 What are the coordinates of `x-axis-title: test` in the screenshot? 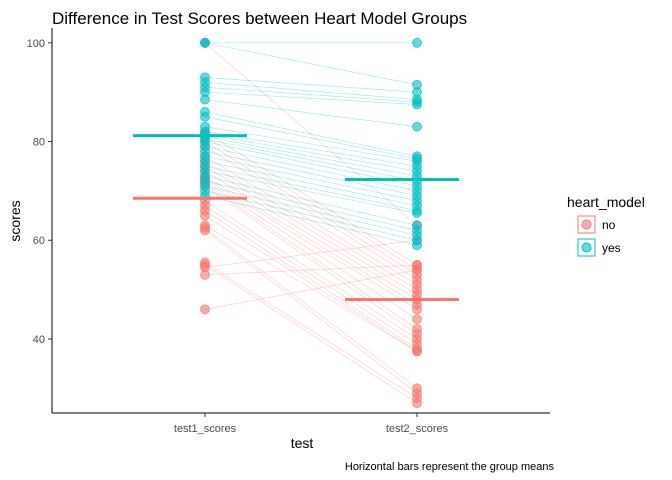 It's located at (302, 443).